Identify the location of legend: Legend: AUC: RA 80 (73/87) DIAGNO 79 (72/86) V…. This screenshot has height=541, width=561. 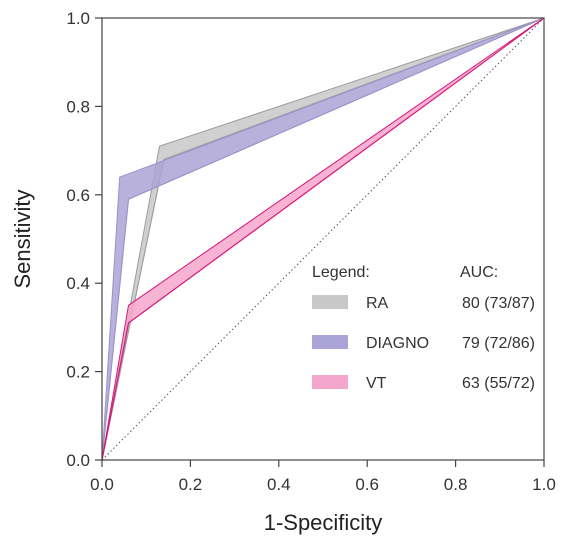
(423, 328).